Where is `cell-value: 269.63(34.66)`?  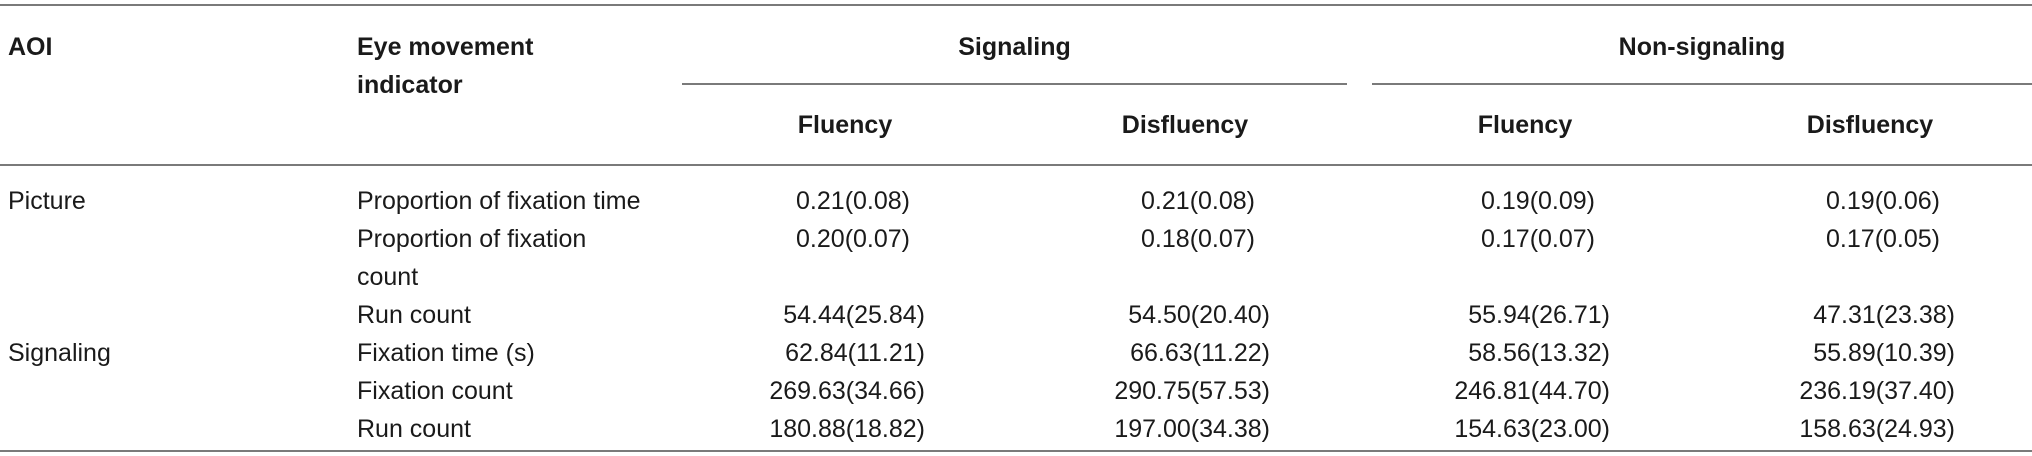
cell-value: 269.63(34.66) is located at coordinates (847, 391).